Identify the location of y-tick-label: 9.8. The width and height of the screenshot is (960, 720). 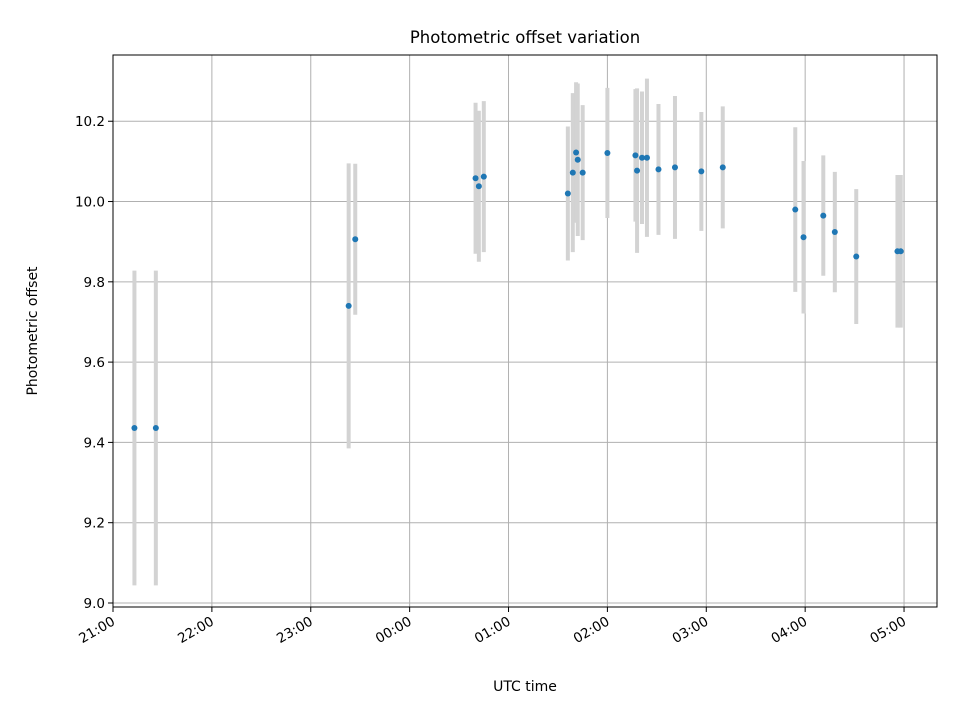
(94, 283).